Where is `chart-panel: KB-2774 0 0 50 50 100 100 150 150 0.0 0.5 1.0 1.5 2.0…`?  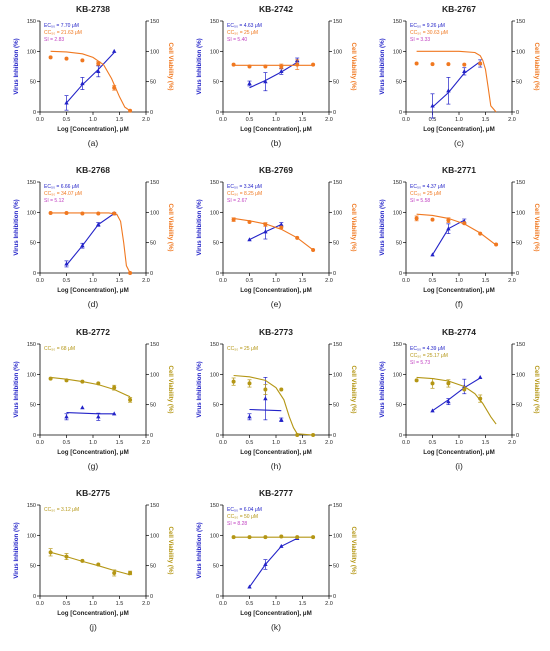
chart-panel: KB-2774 0 0 50 50 100 100 150 150 0.0 0.5 1.0 1.5 2.0… is located at coordinates (459, 399).